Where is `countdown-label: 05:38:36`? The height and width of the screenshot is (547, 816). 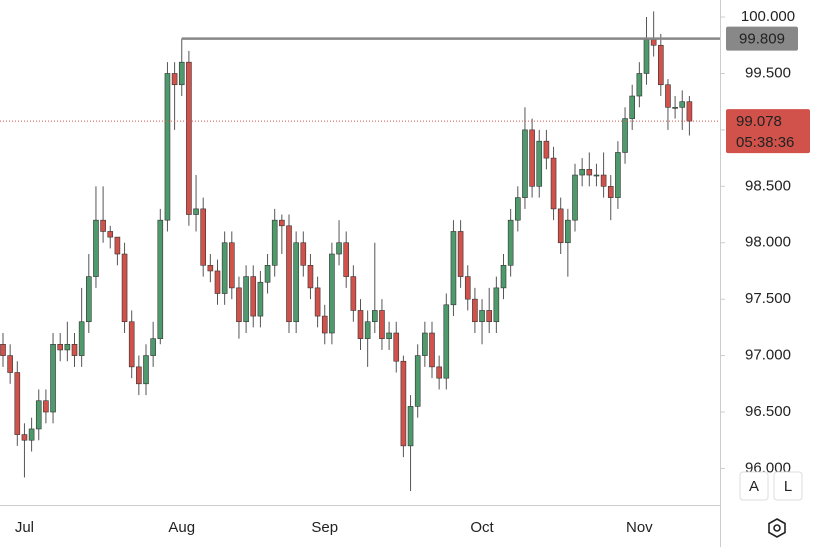
countdown-label: 05:38:36 is located at coordinates (765, 142).